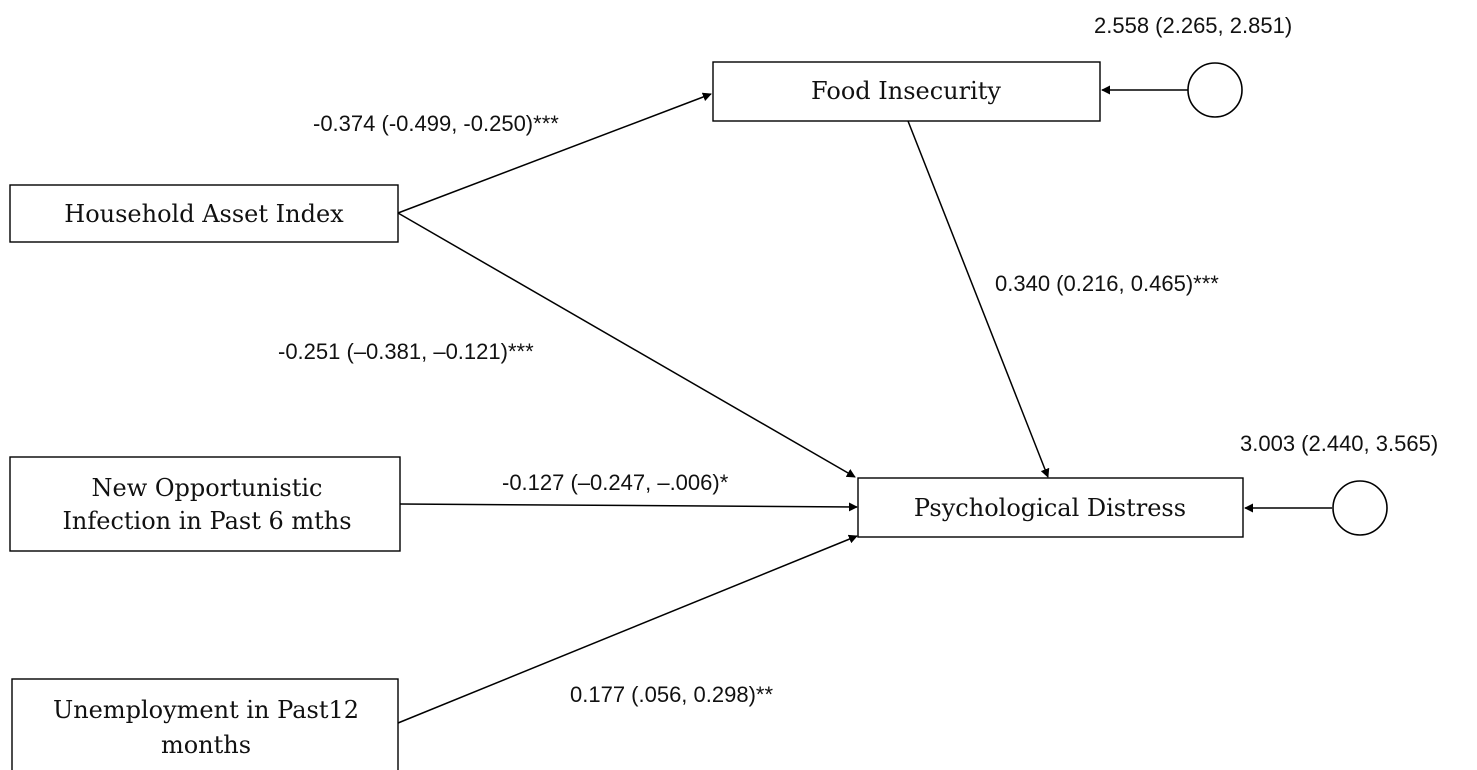  I want to click on coef-asset-to-distress: -0.251 (–0.381, –0.121)***, so click(406, 351).